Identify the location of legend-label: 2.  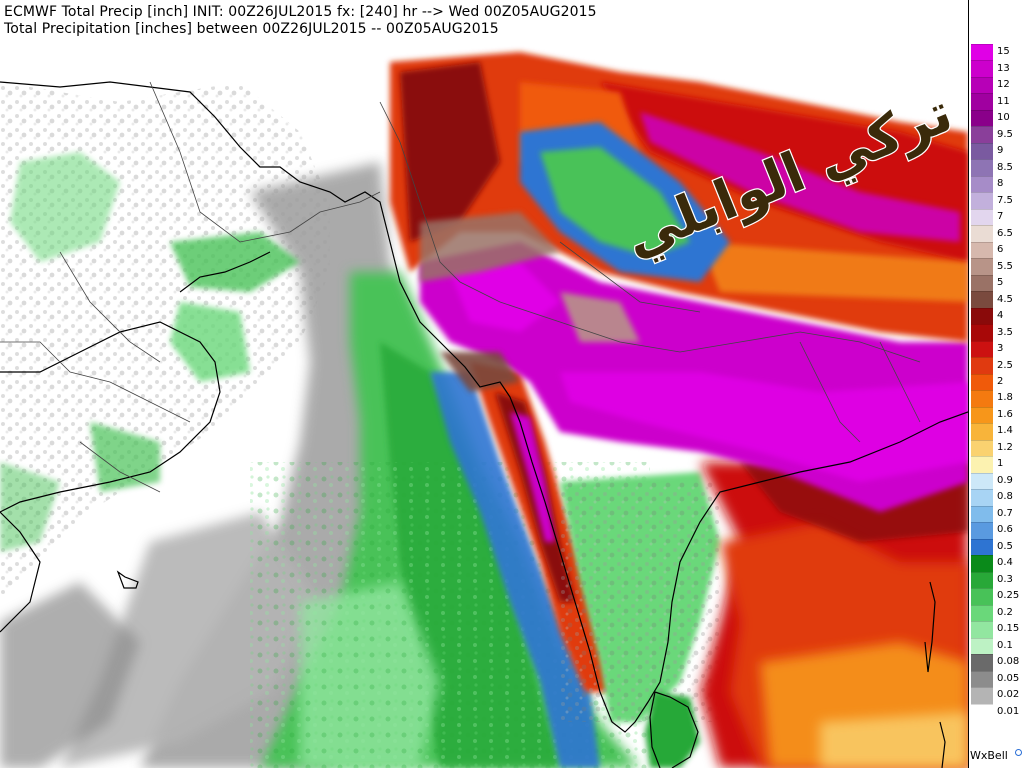
(1000, 381).